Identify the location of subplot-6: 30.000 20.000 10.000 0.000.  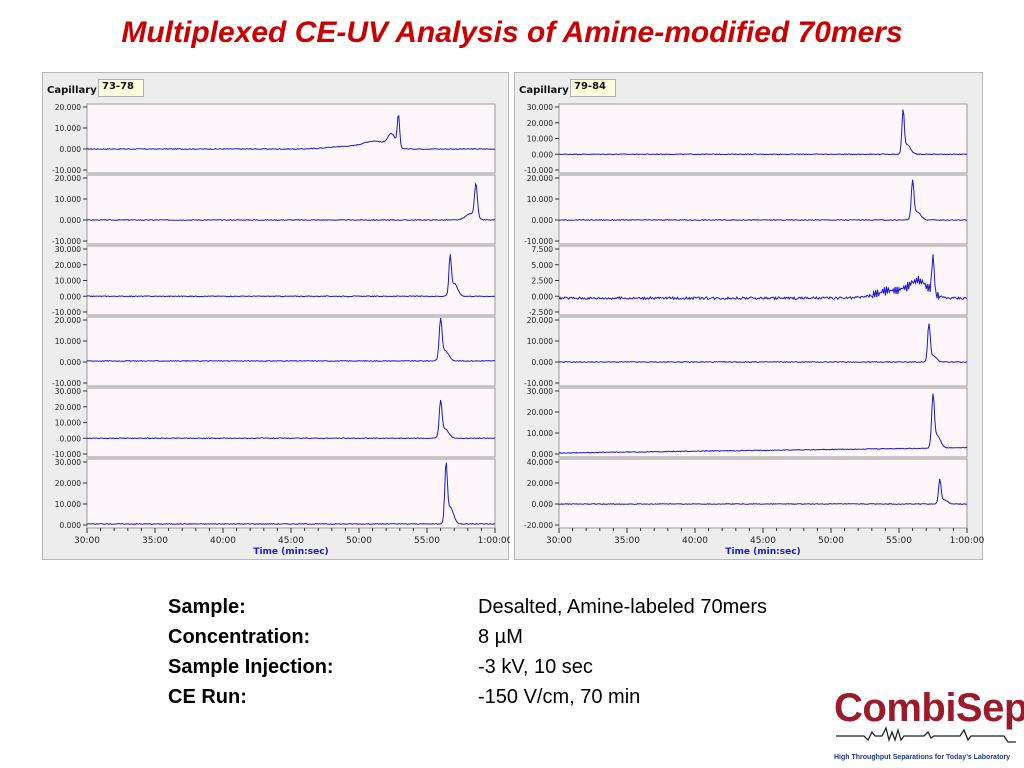
(275, 494).